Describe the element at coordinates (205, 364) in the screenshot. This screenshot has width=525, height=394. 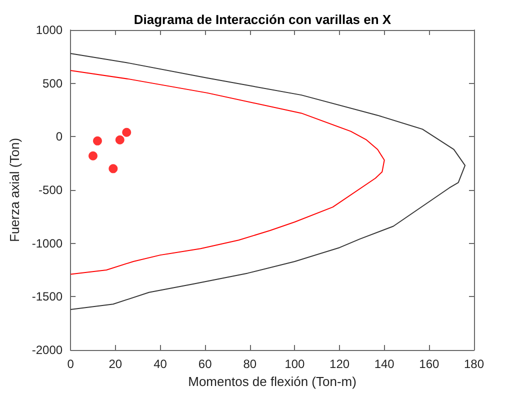
I see `x-tick-label: 60` at that location.